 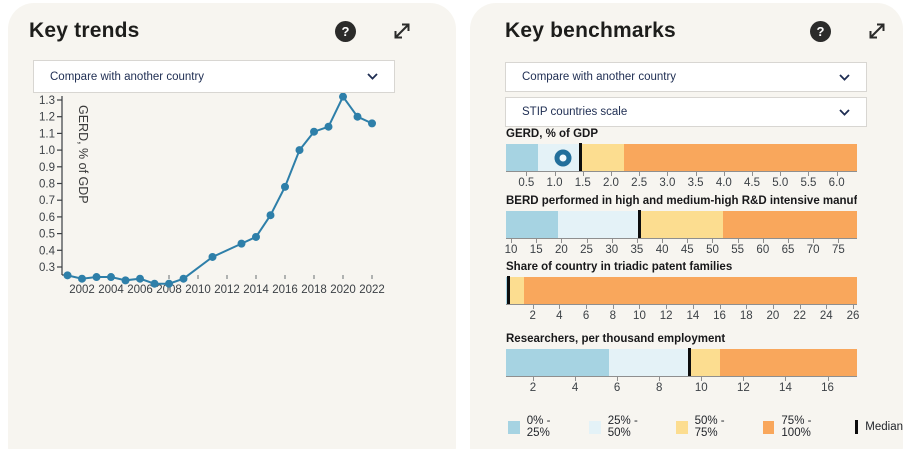 What do you see at coordinates (511, 250) in the screenshot?
I see `axis-tick-label: 10` at bounding box center [511, 250].